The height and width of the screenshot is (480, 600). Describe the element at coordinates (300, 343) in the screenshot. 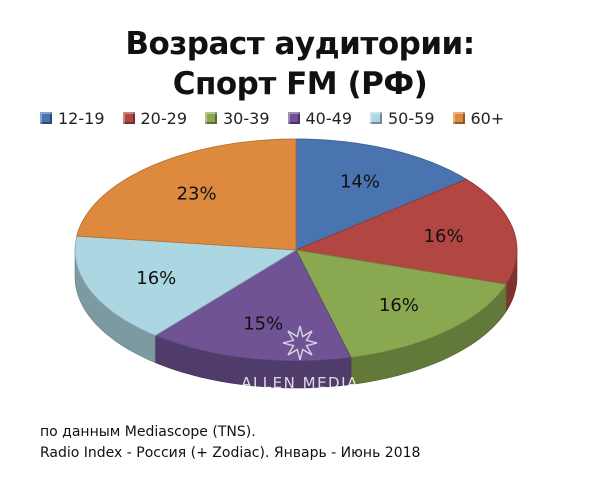

I see `star-burst-icon` at that location.